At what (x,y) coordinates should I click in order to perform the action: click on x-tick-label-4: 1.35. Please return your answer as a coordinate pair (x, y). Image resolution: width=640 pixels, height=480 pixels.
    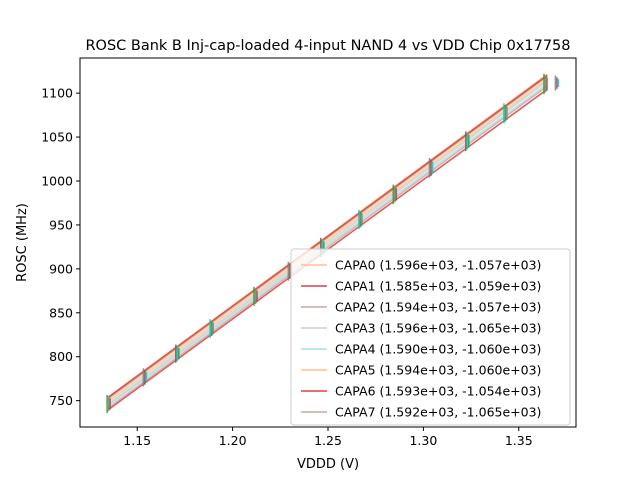
    Looking at the image, I should click on (519, 440).